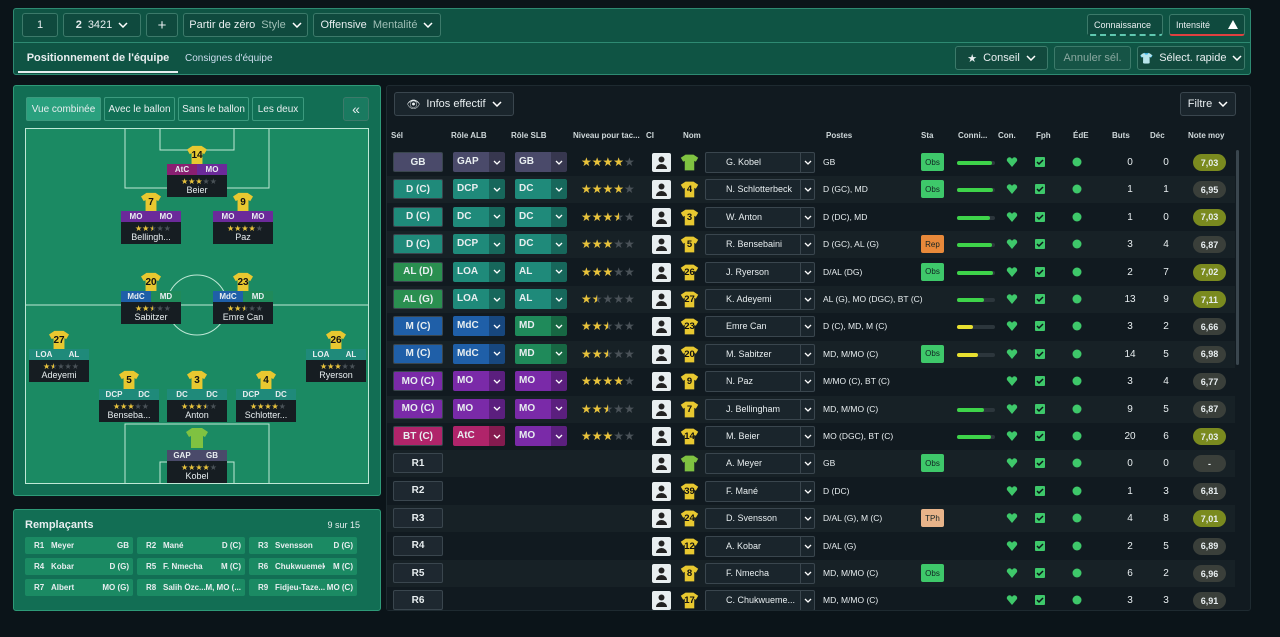 Image resolution: width=1280 pixels, height=637 pixels. I want to click on table-row: GB GAP GB ★★★★★★★★★★ G. Kobel GB Obs 0 0 7,03, so click(811, 162).